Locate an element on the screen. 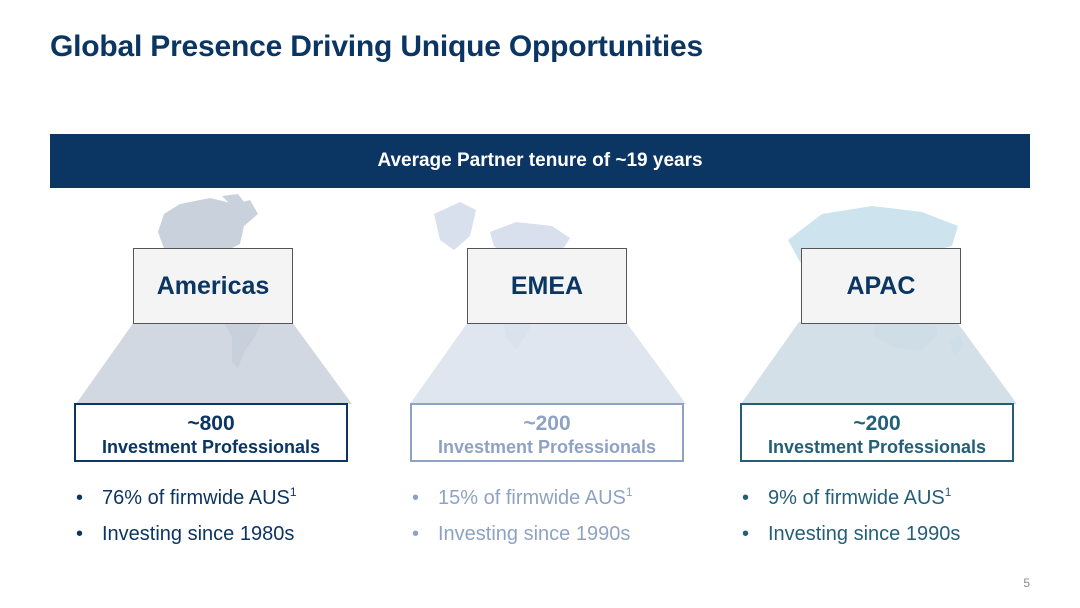 The height and width of the screenshot is (608, 1080). stat-count-americas: ~800 is located at coordinates (211, 423).